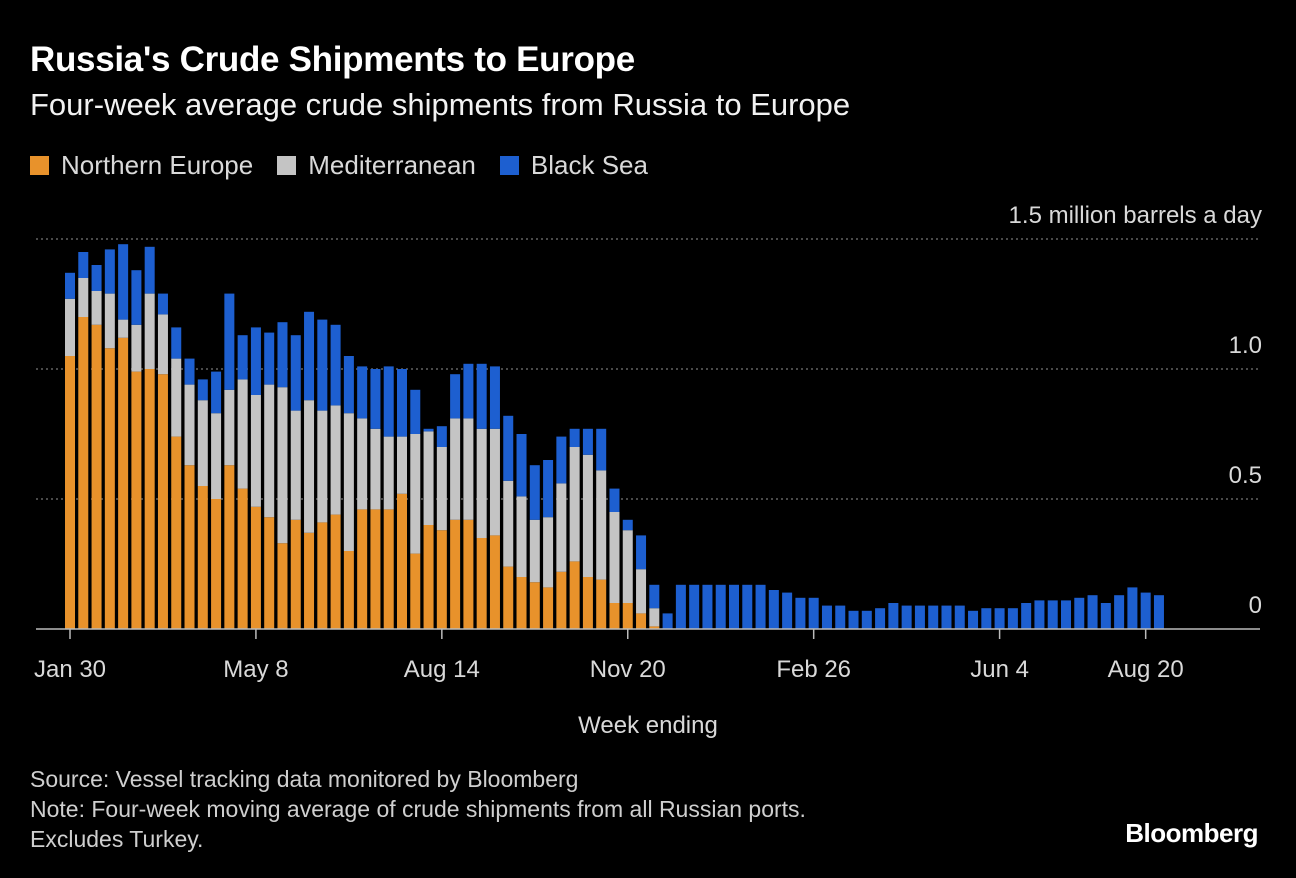 The height and width of the screenshot is (878, 1296). What do you see at coordinates (287, 165) in the screenshot?
I see `legend-swatch-mediterranean` at bounding box center [287, 165].